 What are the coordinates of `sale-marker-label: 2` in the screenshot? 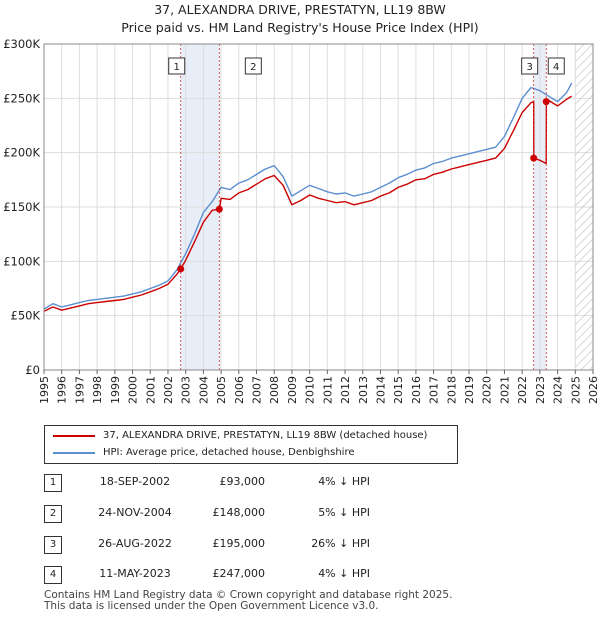 It's located at (253, 66).